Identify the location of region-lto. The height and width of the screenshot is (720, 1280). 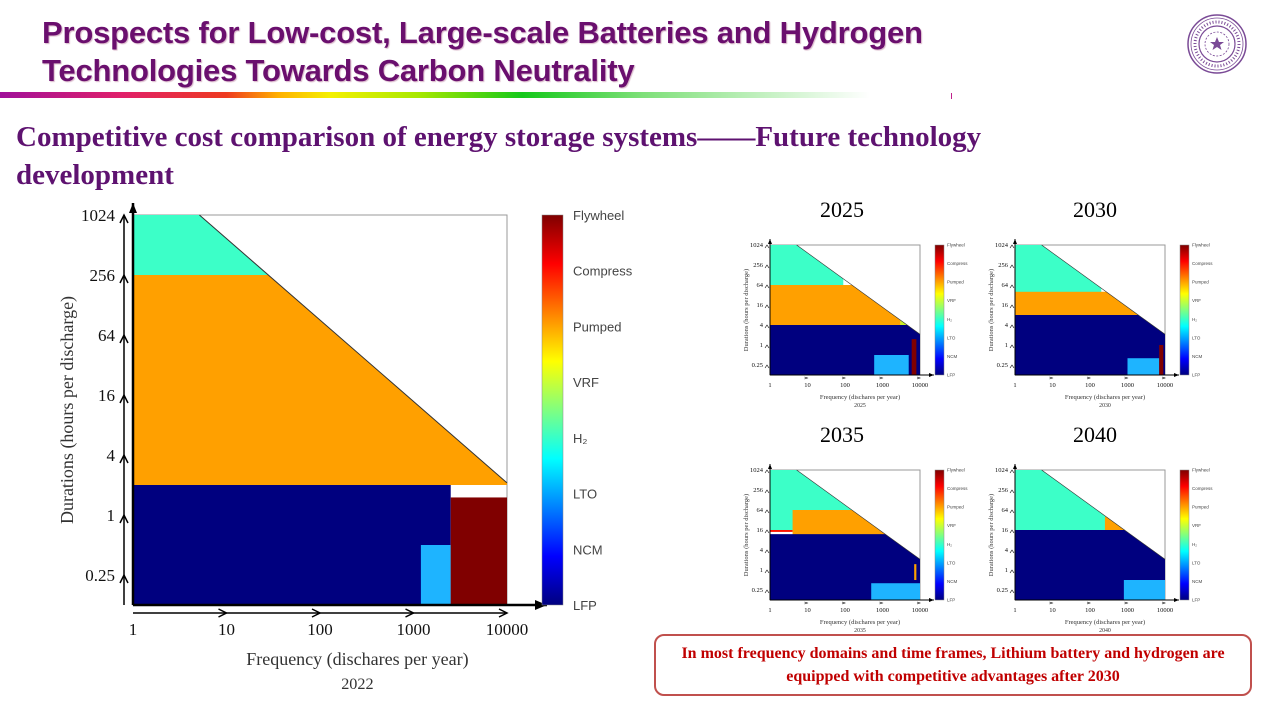
(435, 575).